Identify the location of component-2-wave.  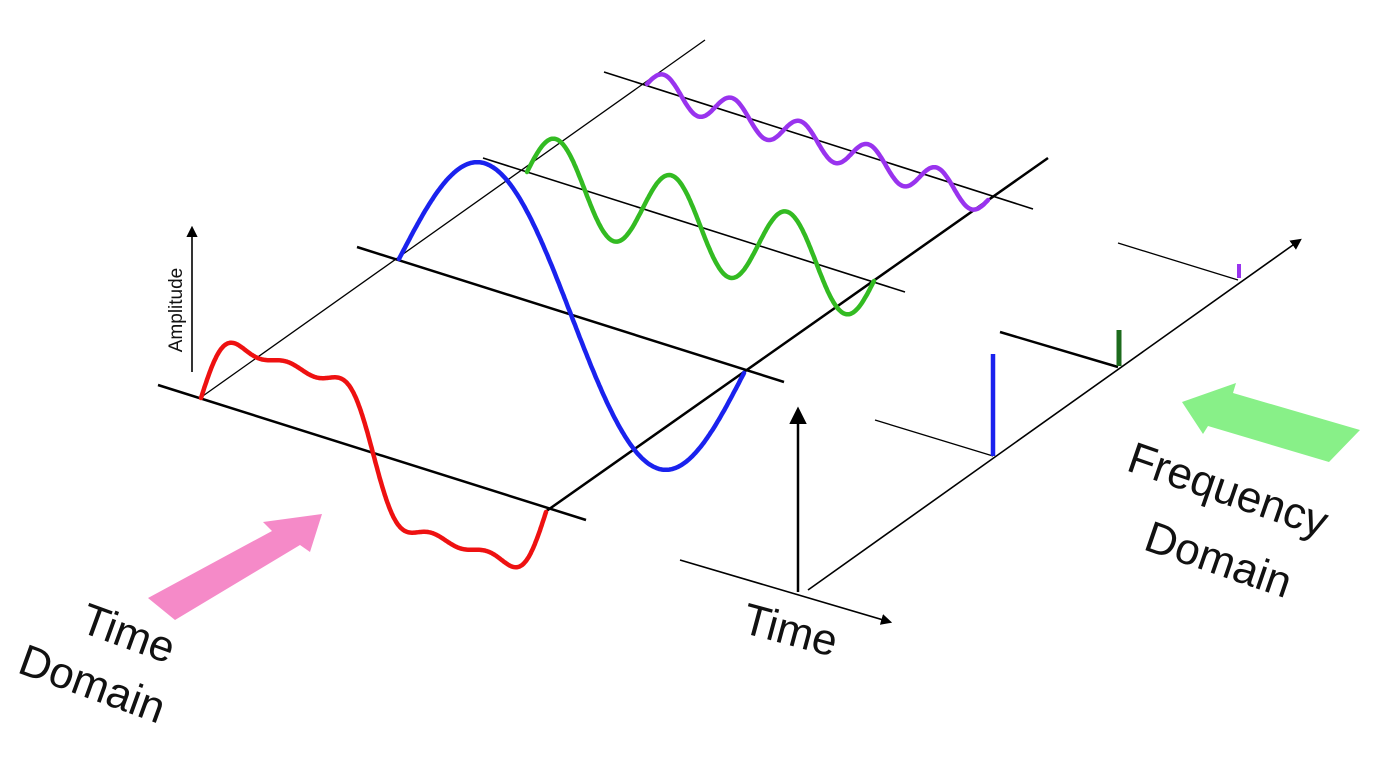
(700, 226).